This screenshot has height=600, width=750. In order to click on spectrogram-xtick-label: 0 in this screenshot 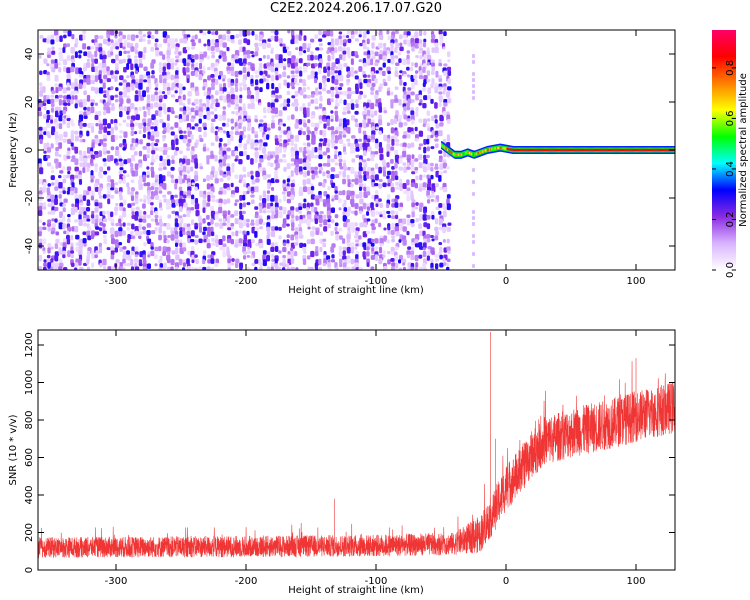, I will do `click(506, 281)`.